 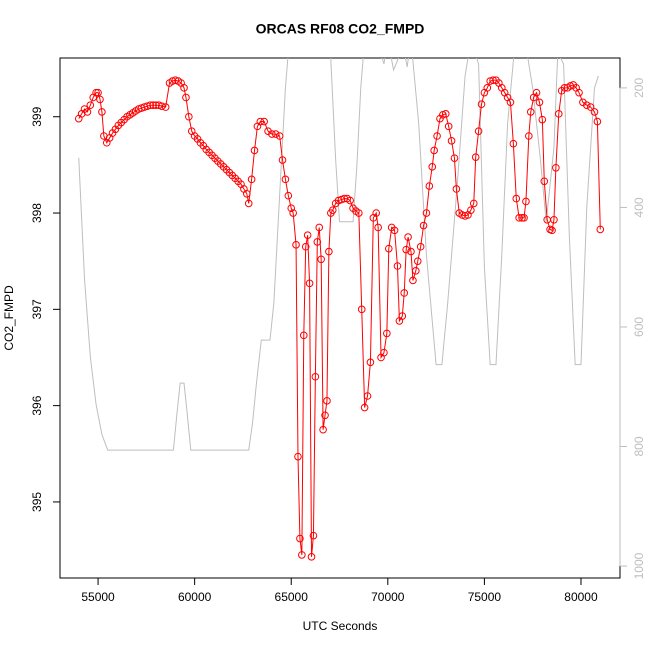 I want to click on y2-tick-label: 600, so click(x=639, y=327).